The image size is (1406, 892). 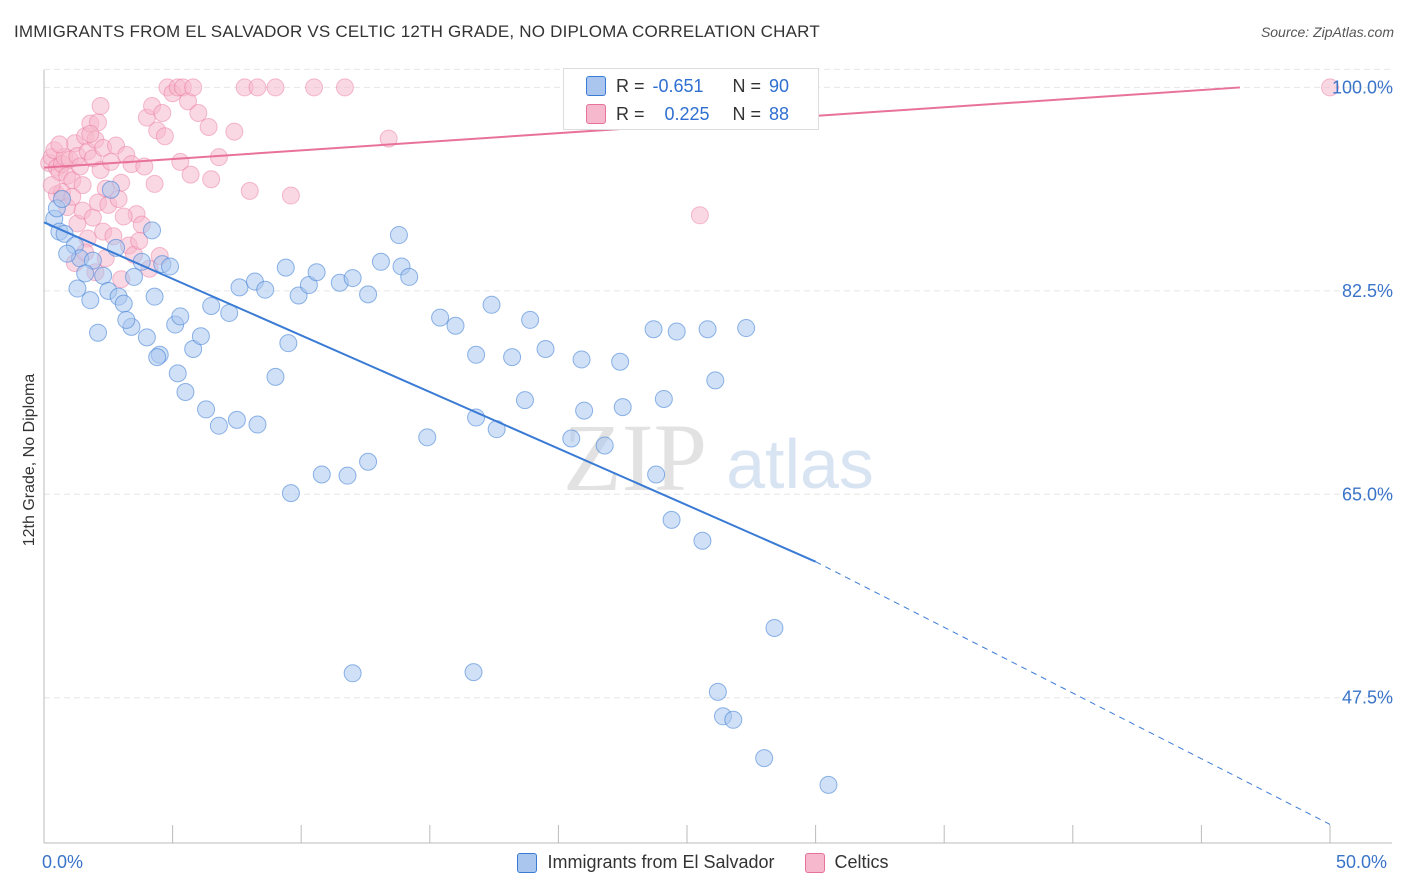 What do you see at coordinates (814, 862) in the screenshot?
I see `celtics-legend-swatch` at bounding box center [814, 862].